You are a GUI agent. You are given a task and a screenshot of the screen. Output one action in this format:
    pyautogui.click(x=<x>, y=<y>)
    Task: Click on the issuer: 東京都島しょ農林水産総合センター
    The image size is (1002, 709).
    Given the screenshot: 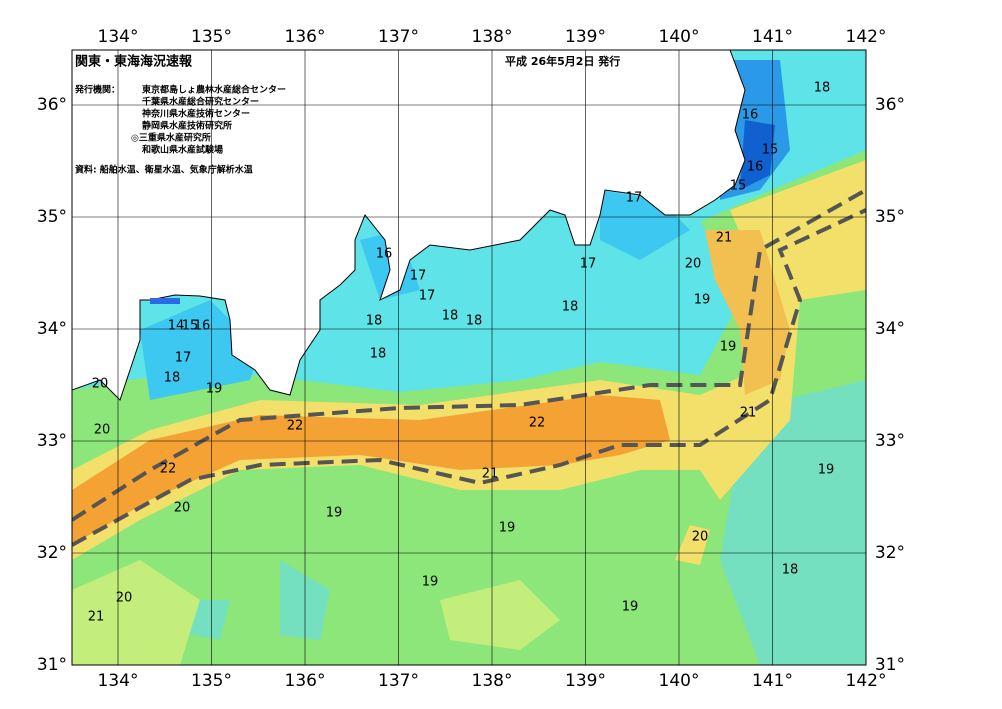 What is the action you would take?
    pyautogui.click(x=214, y=90)
    